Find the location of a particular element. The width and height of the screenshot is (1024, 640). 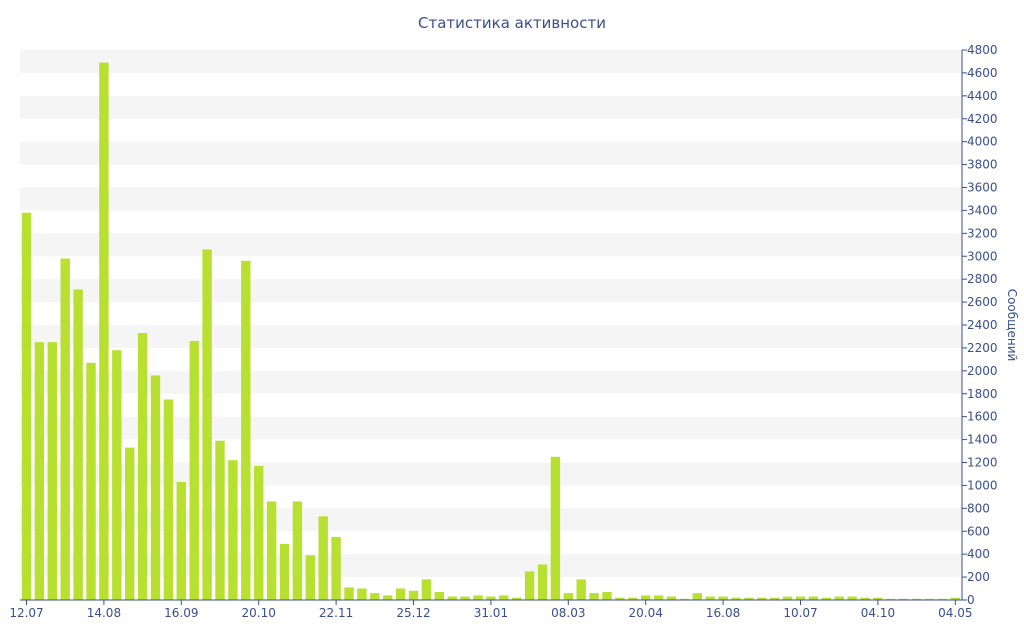

x-tick-label: 31.01 is located at coordinates (491, 613).